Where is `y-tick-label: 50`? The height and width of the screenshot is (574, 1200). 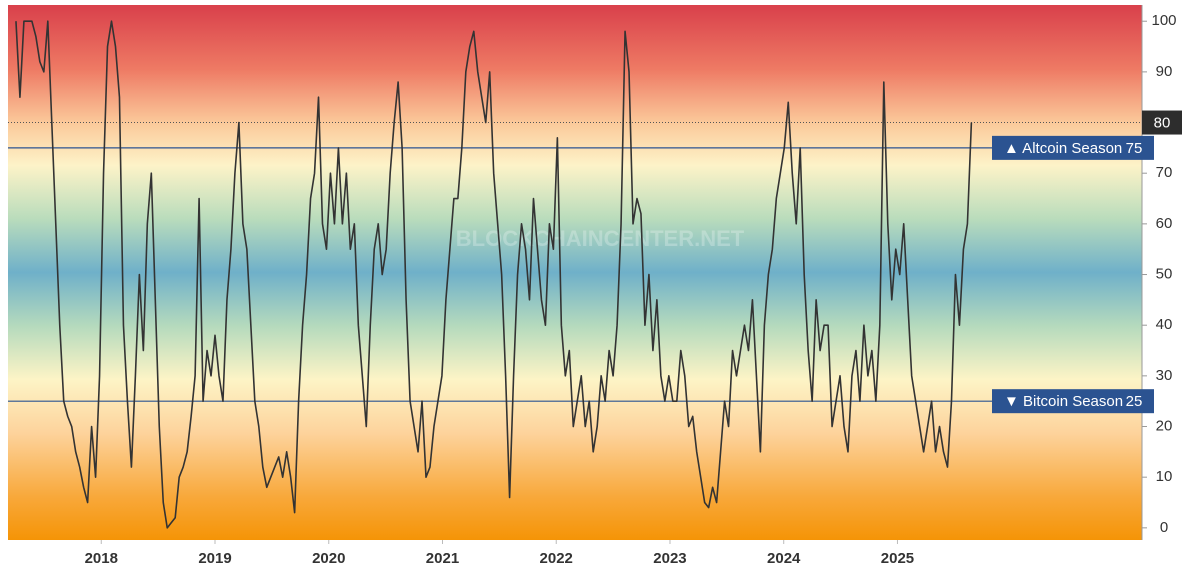 y-tick-label: 50 is located at coordinates (1164, 273).